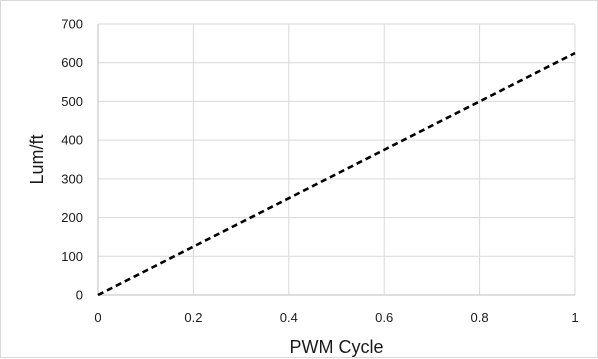 This screenshot has width=598, height=359. What do you see at coordinates (72, 160) in the screenshot?
I see `y-axis-tick-labels: 0 100 200 300 400 500 600 700` at bounding box center [72, 160].